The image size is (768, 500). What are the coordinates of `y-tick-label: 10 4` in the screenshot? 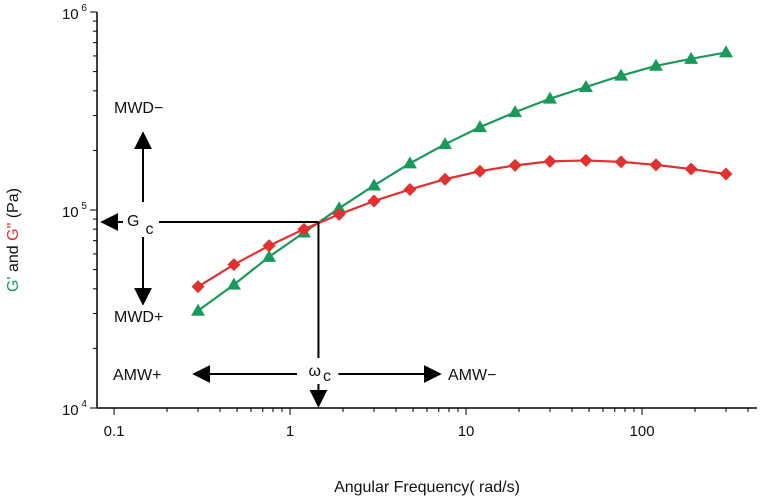 It's located at (74, 409).